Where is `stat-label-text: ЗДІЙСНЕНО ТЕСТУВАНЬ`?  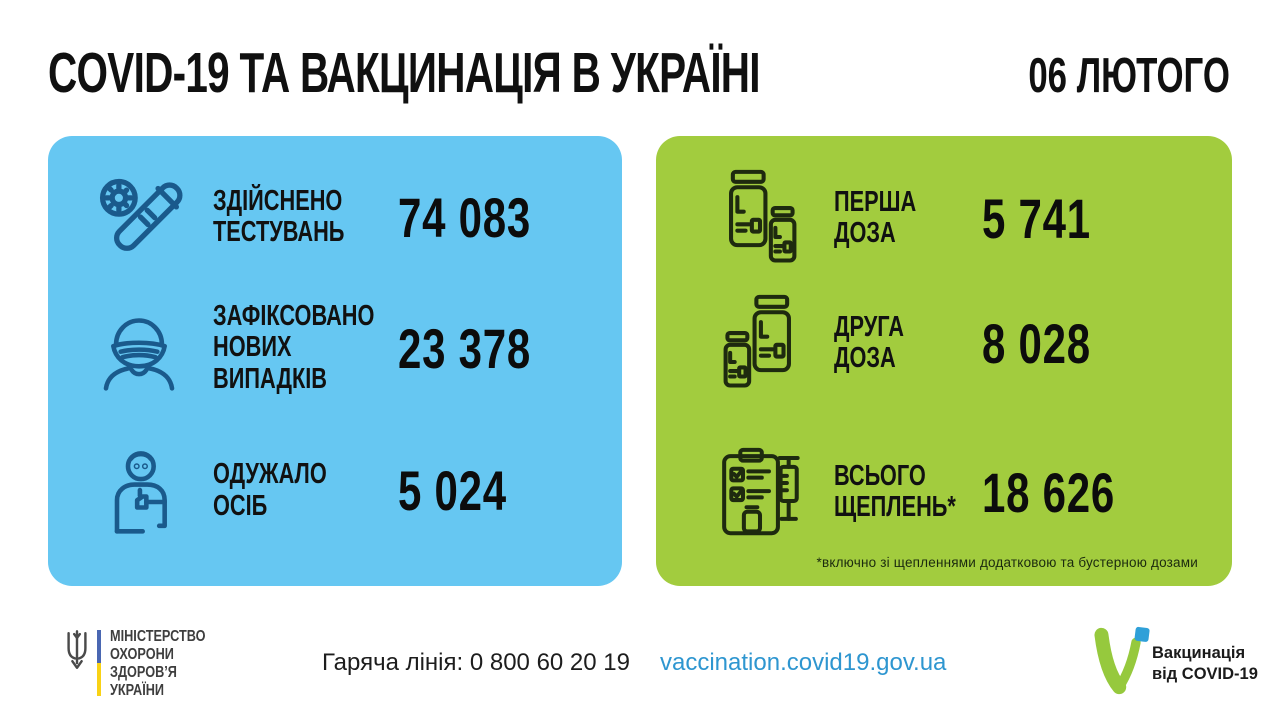
stat-label-text: ЗДІЙСНЕНО ТЕСТУВАНЬ is located at coordinates (279, 216).